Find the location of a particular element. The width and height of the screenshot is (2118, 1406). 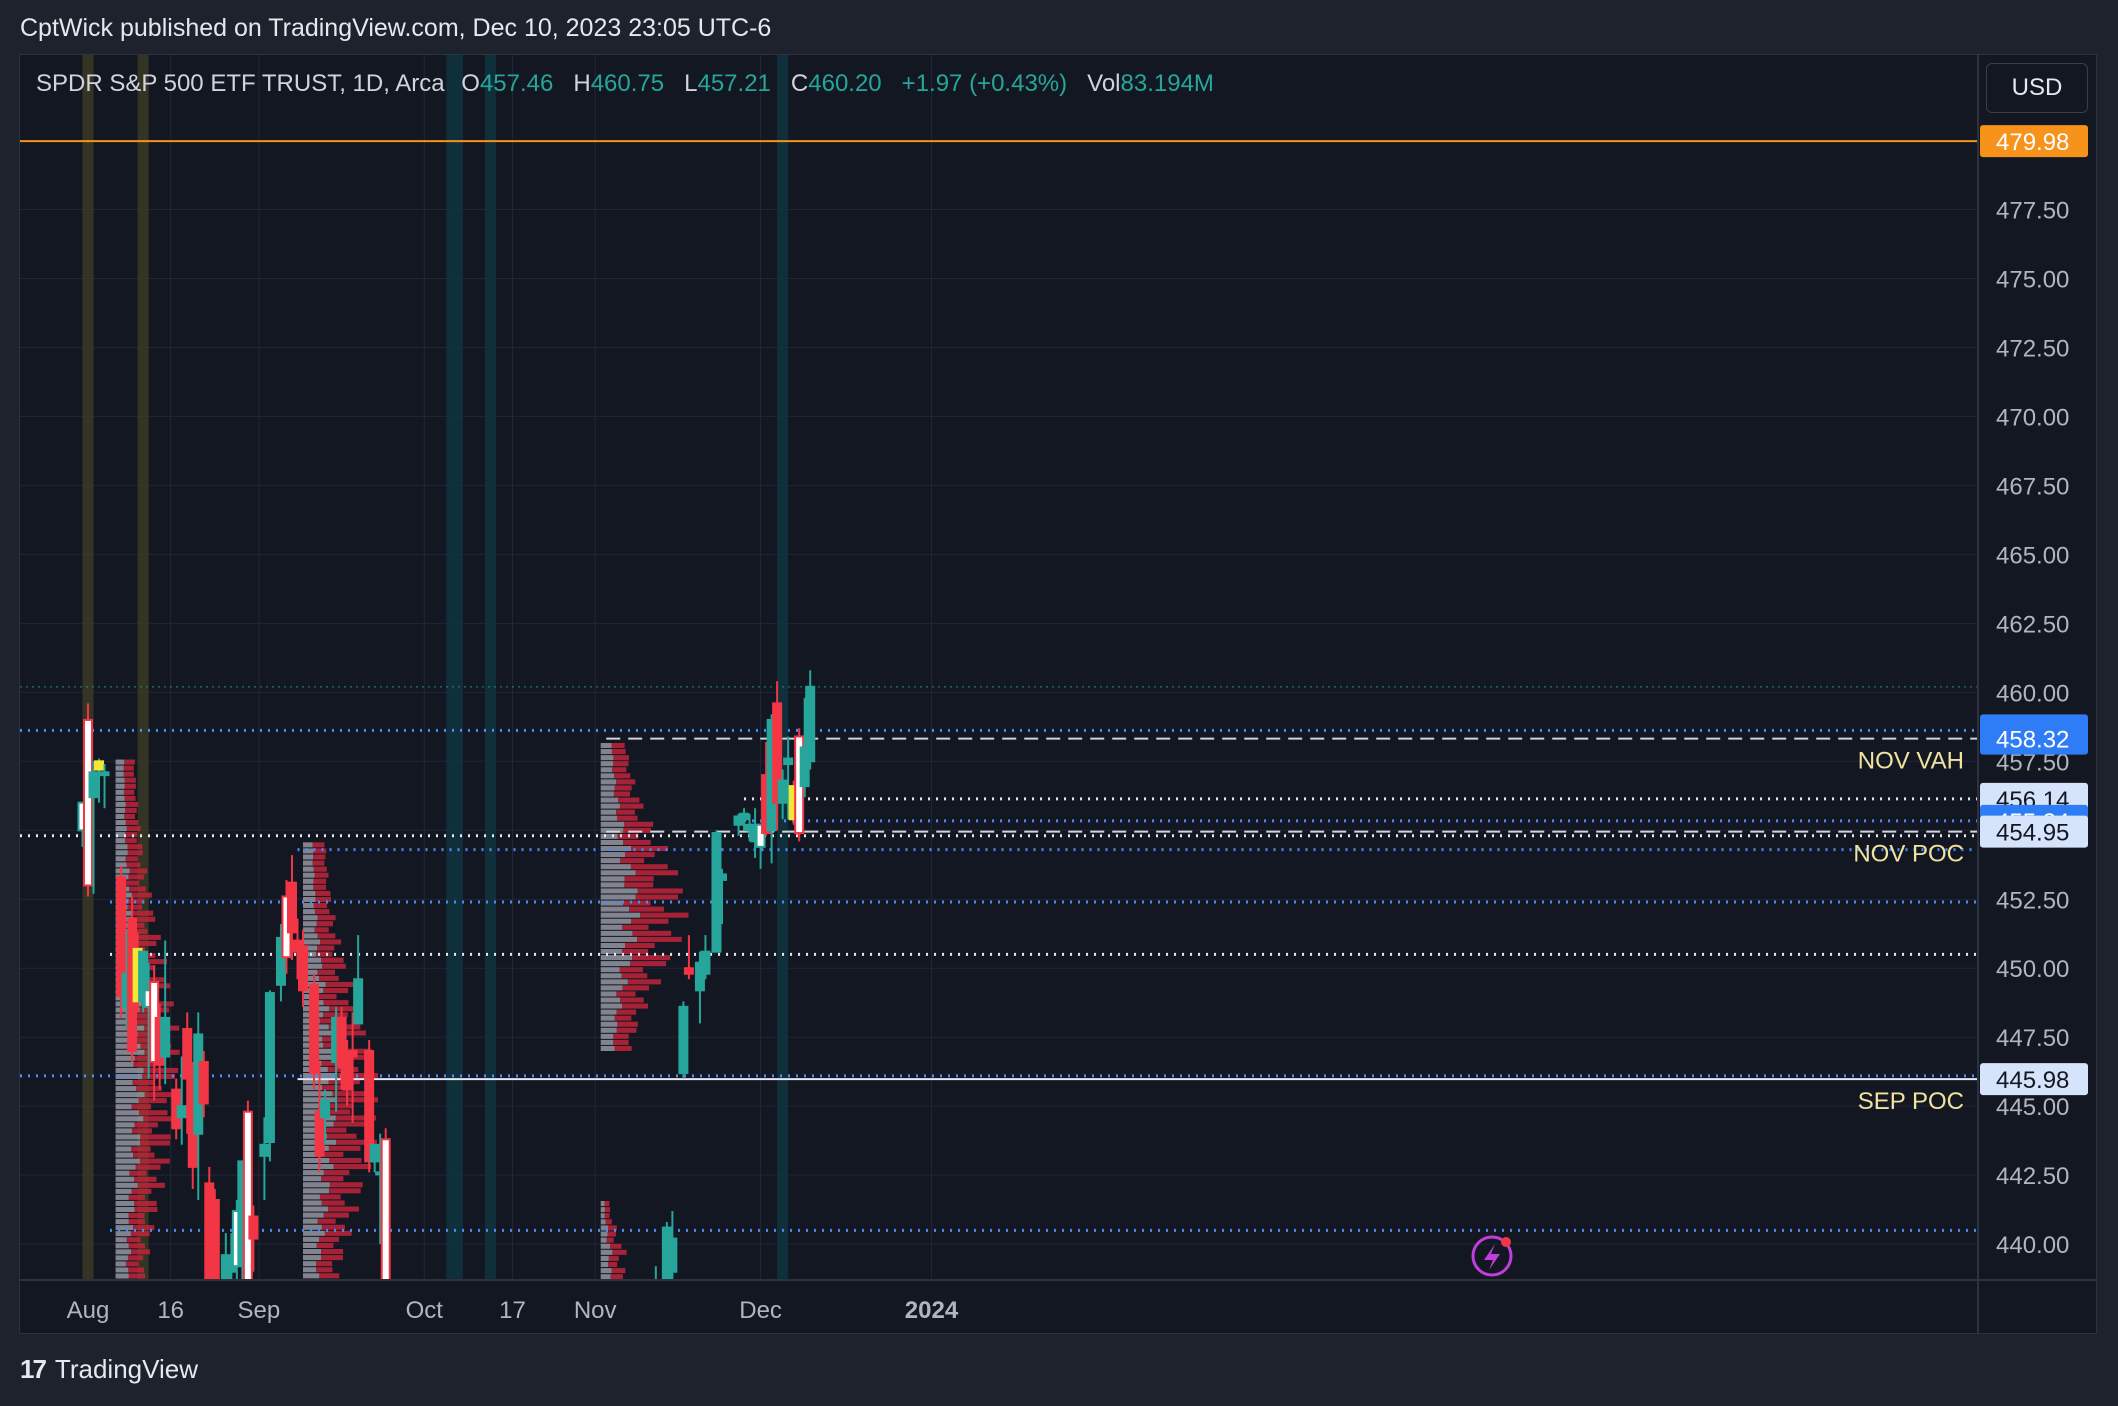

lightning-icon is located at coordinates (1492, 1256).